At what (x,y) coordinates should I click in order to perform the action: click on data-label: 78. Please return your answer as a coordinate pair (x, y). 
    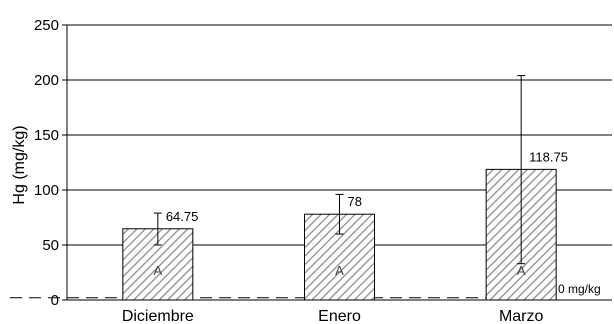
    Looking at the image, I should click on (355, 201).